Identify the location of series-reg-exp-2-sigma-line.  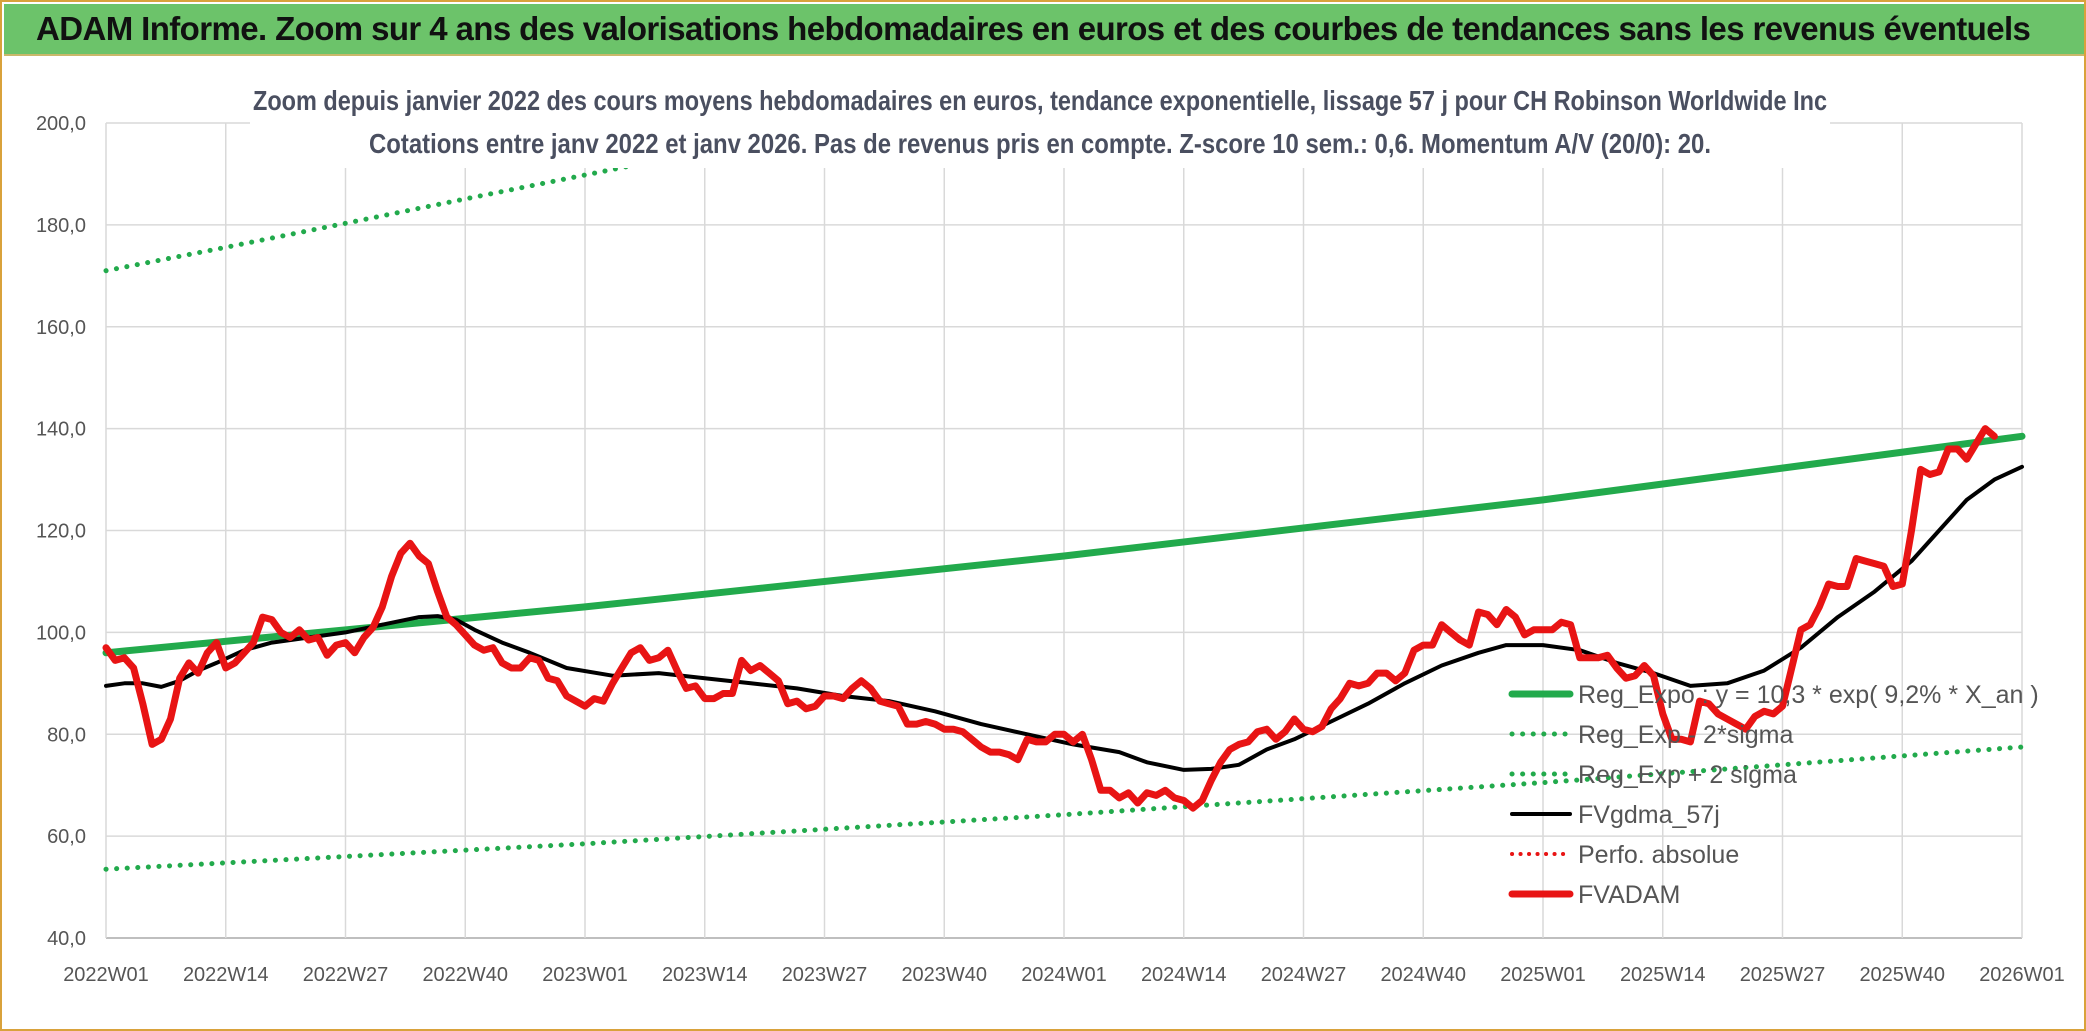
(1064, 808).